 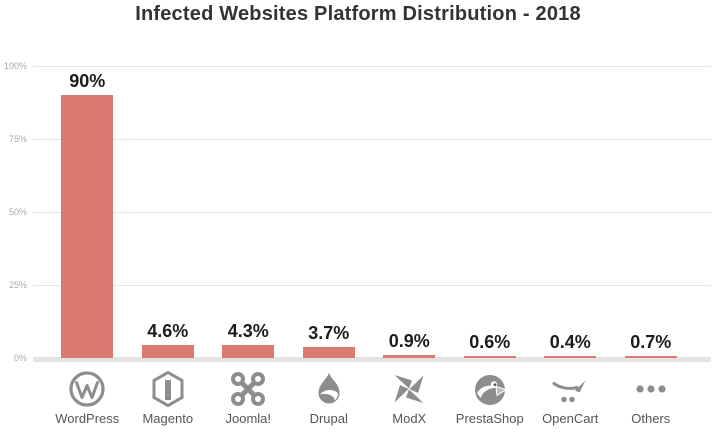 What do you see at coordinates (15, 66) in the screenshot?
I see `y-tick-label: 100%` at bounding box center [15, 66].